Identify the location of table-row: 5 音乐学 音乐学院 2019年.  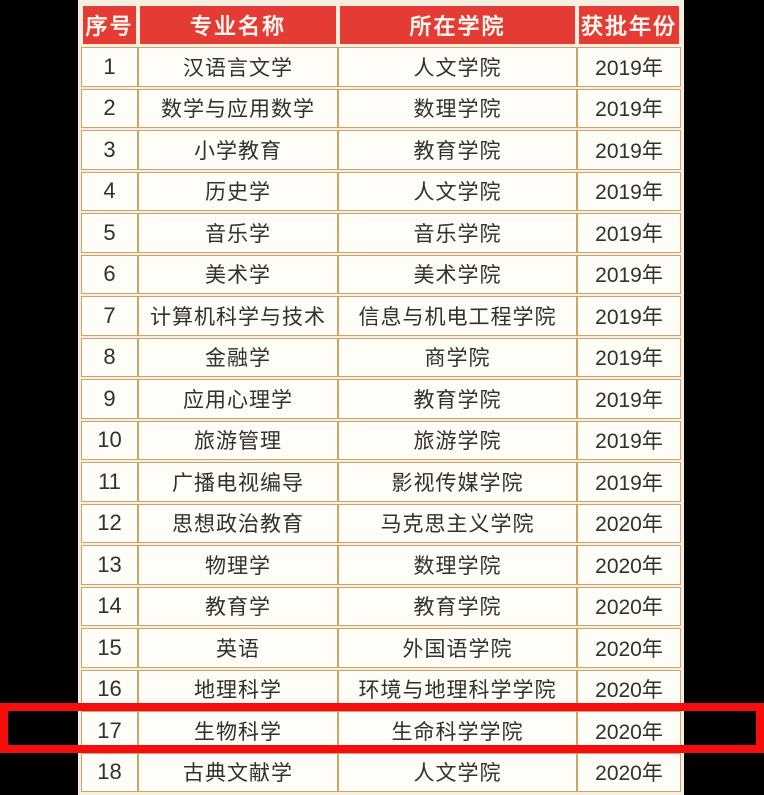
(381, 233).